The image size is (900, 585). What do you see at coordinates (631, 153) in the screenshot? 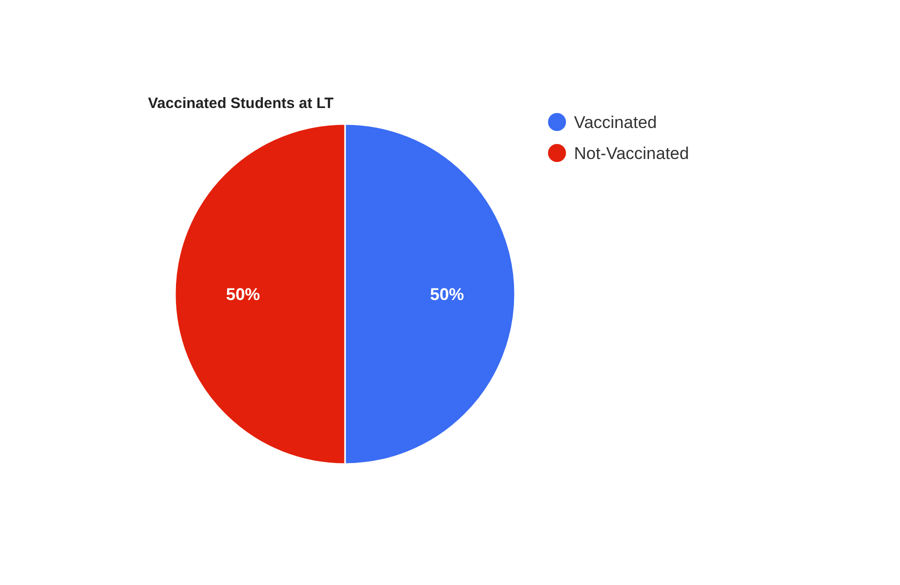
I see `legend-label: Not-Vaccinated` at bounding box center [631, 153].